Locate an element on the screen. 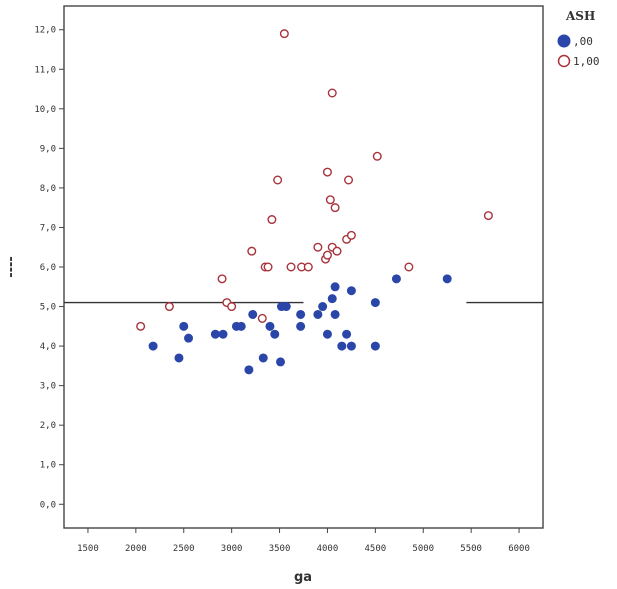 The width and height of the screenshot is (617, 589). y-tick-label: 12,0 is located at coordinates (45, 31).